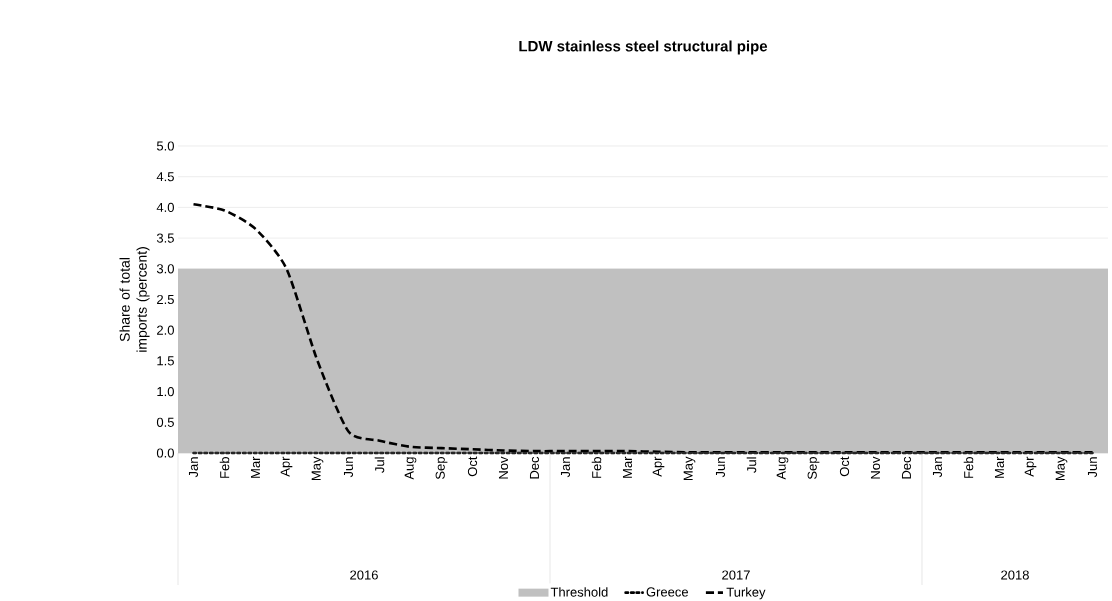 The height and width of the screenshot is (601, 1112). What do you see at coordinates (165, 269) in the screenshot?
I see `y-tick-label: 3.0` at bounding box center [165, 269].